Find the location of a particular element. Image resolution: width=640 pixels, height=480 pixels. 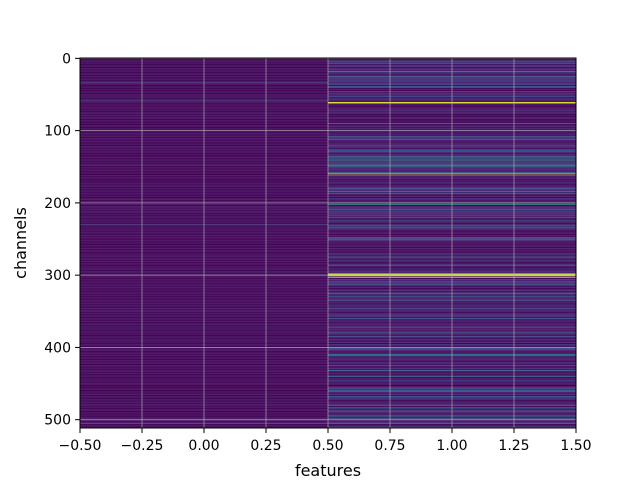

x-tick-label: −0.50 is located at coordinates (80, 446).